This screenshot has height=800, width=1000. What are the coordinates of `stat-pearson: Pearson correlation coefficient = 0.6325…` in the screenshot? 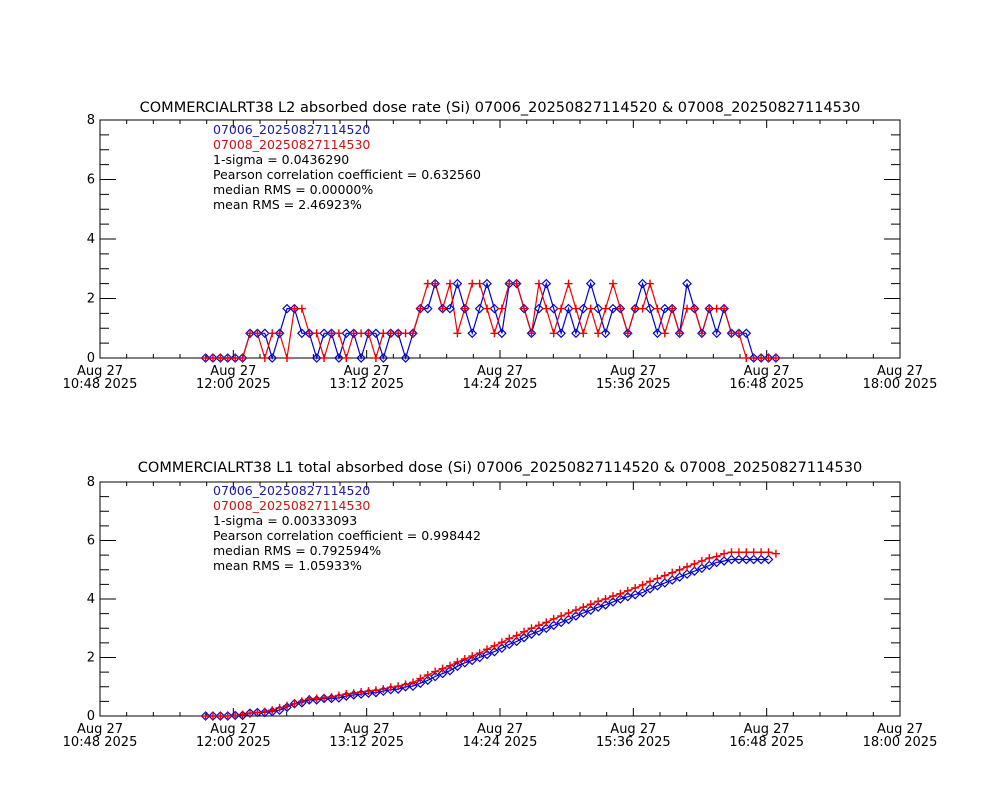 It's located at (347, 174).